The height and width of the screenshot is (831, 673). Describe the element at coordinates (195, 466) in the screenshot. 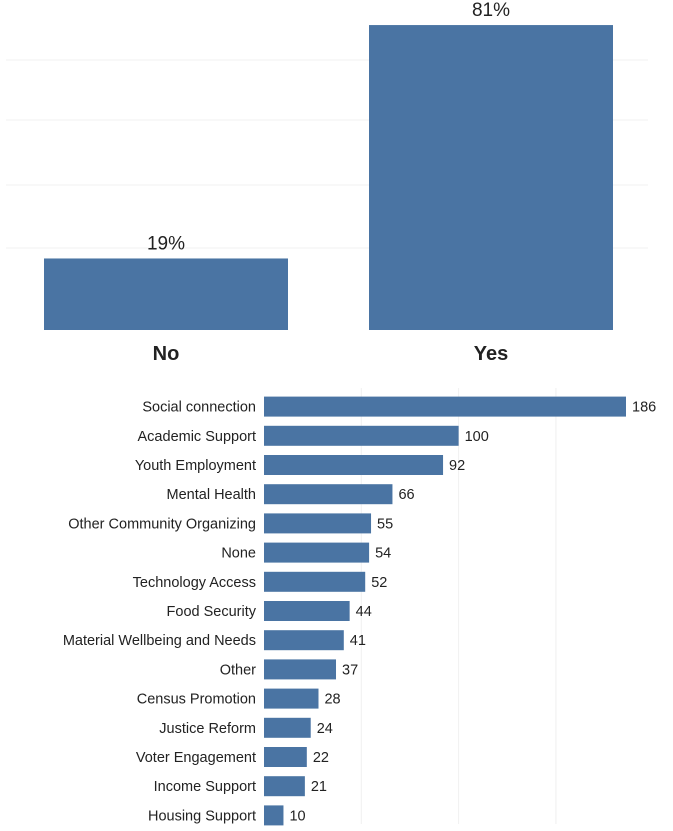

I see `category-label-youth-employment: Youth Employment` at that location.